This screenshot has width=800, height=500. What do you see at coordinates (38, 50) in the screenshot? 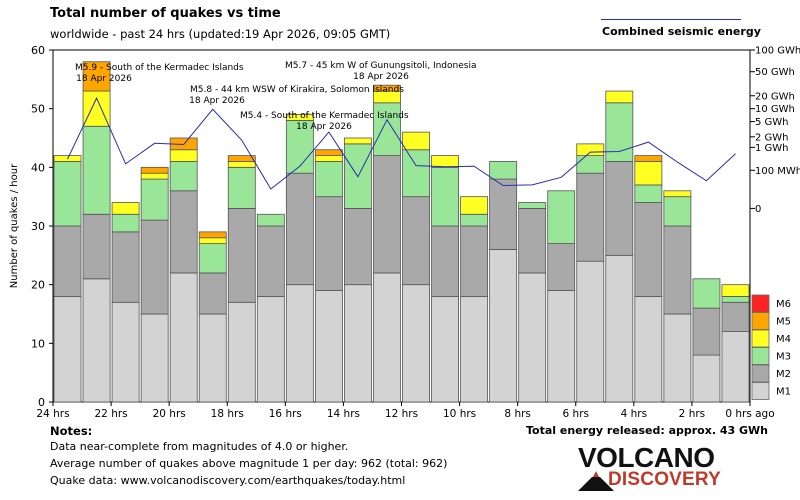
I see `y-tick-label: 60` at bounding box center [38, 50].